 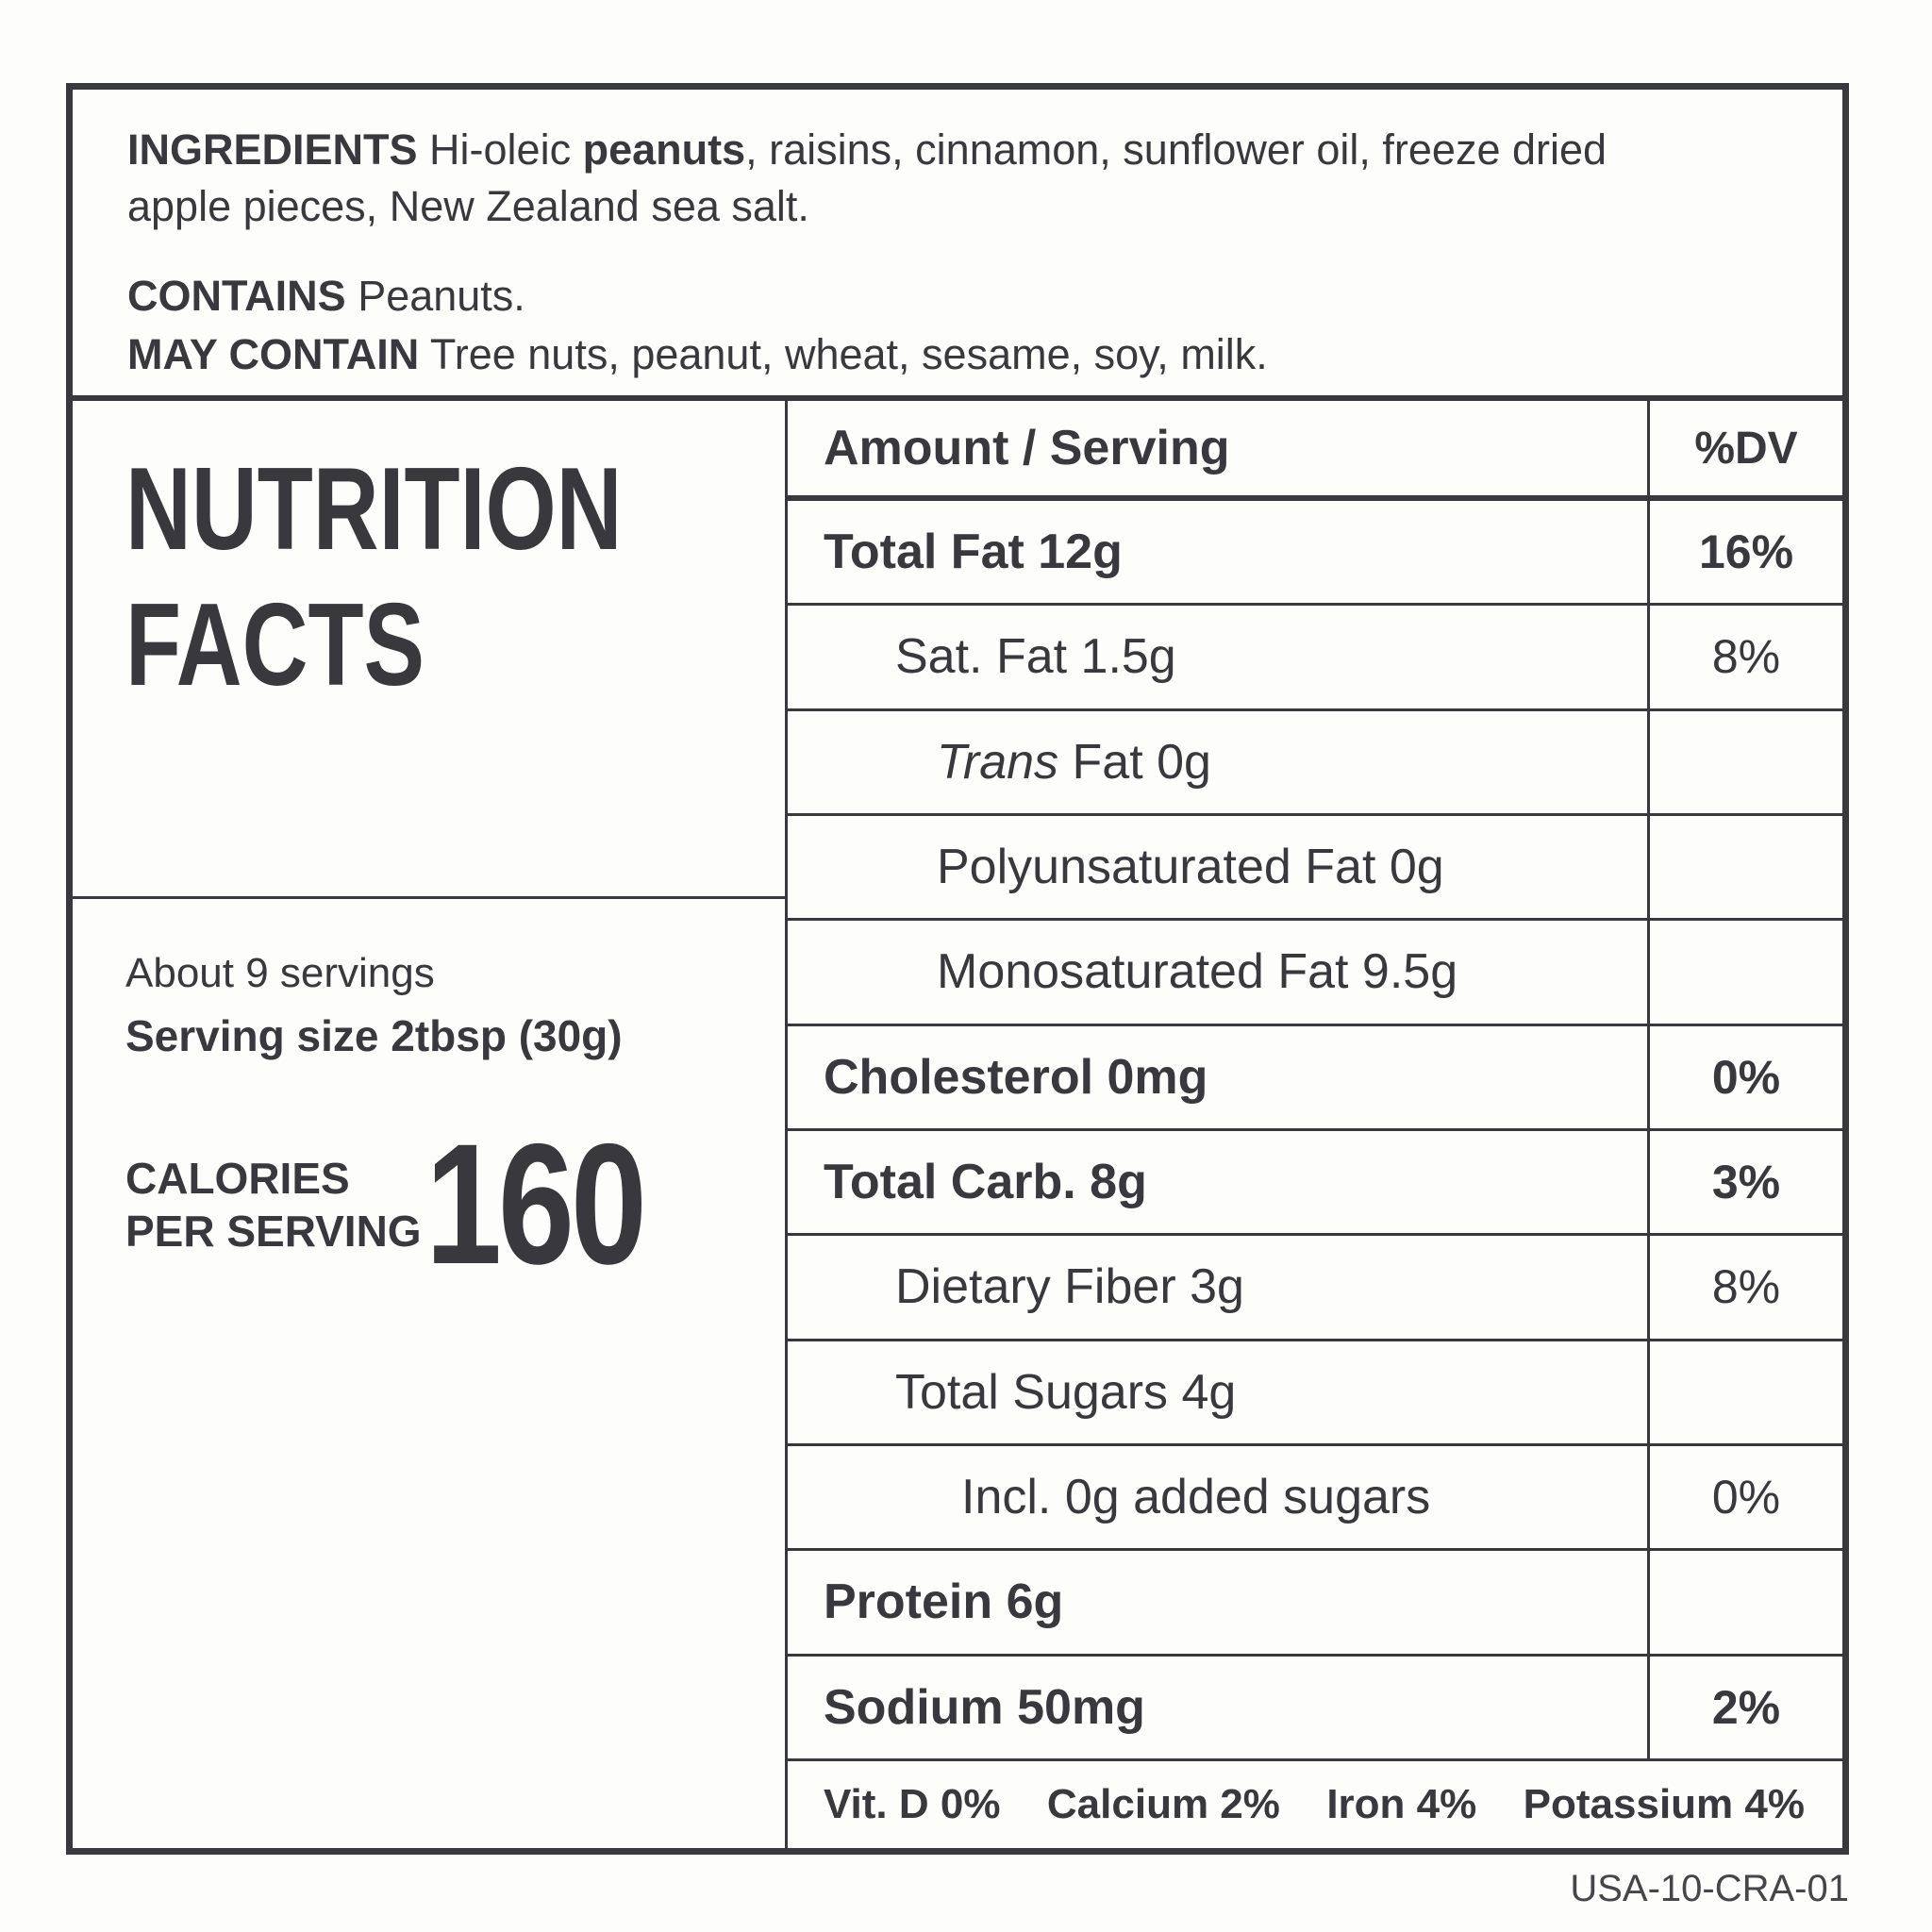 I want to click on trans-rest: Fat 0g, so click(x=1135, y=762).